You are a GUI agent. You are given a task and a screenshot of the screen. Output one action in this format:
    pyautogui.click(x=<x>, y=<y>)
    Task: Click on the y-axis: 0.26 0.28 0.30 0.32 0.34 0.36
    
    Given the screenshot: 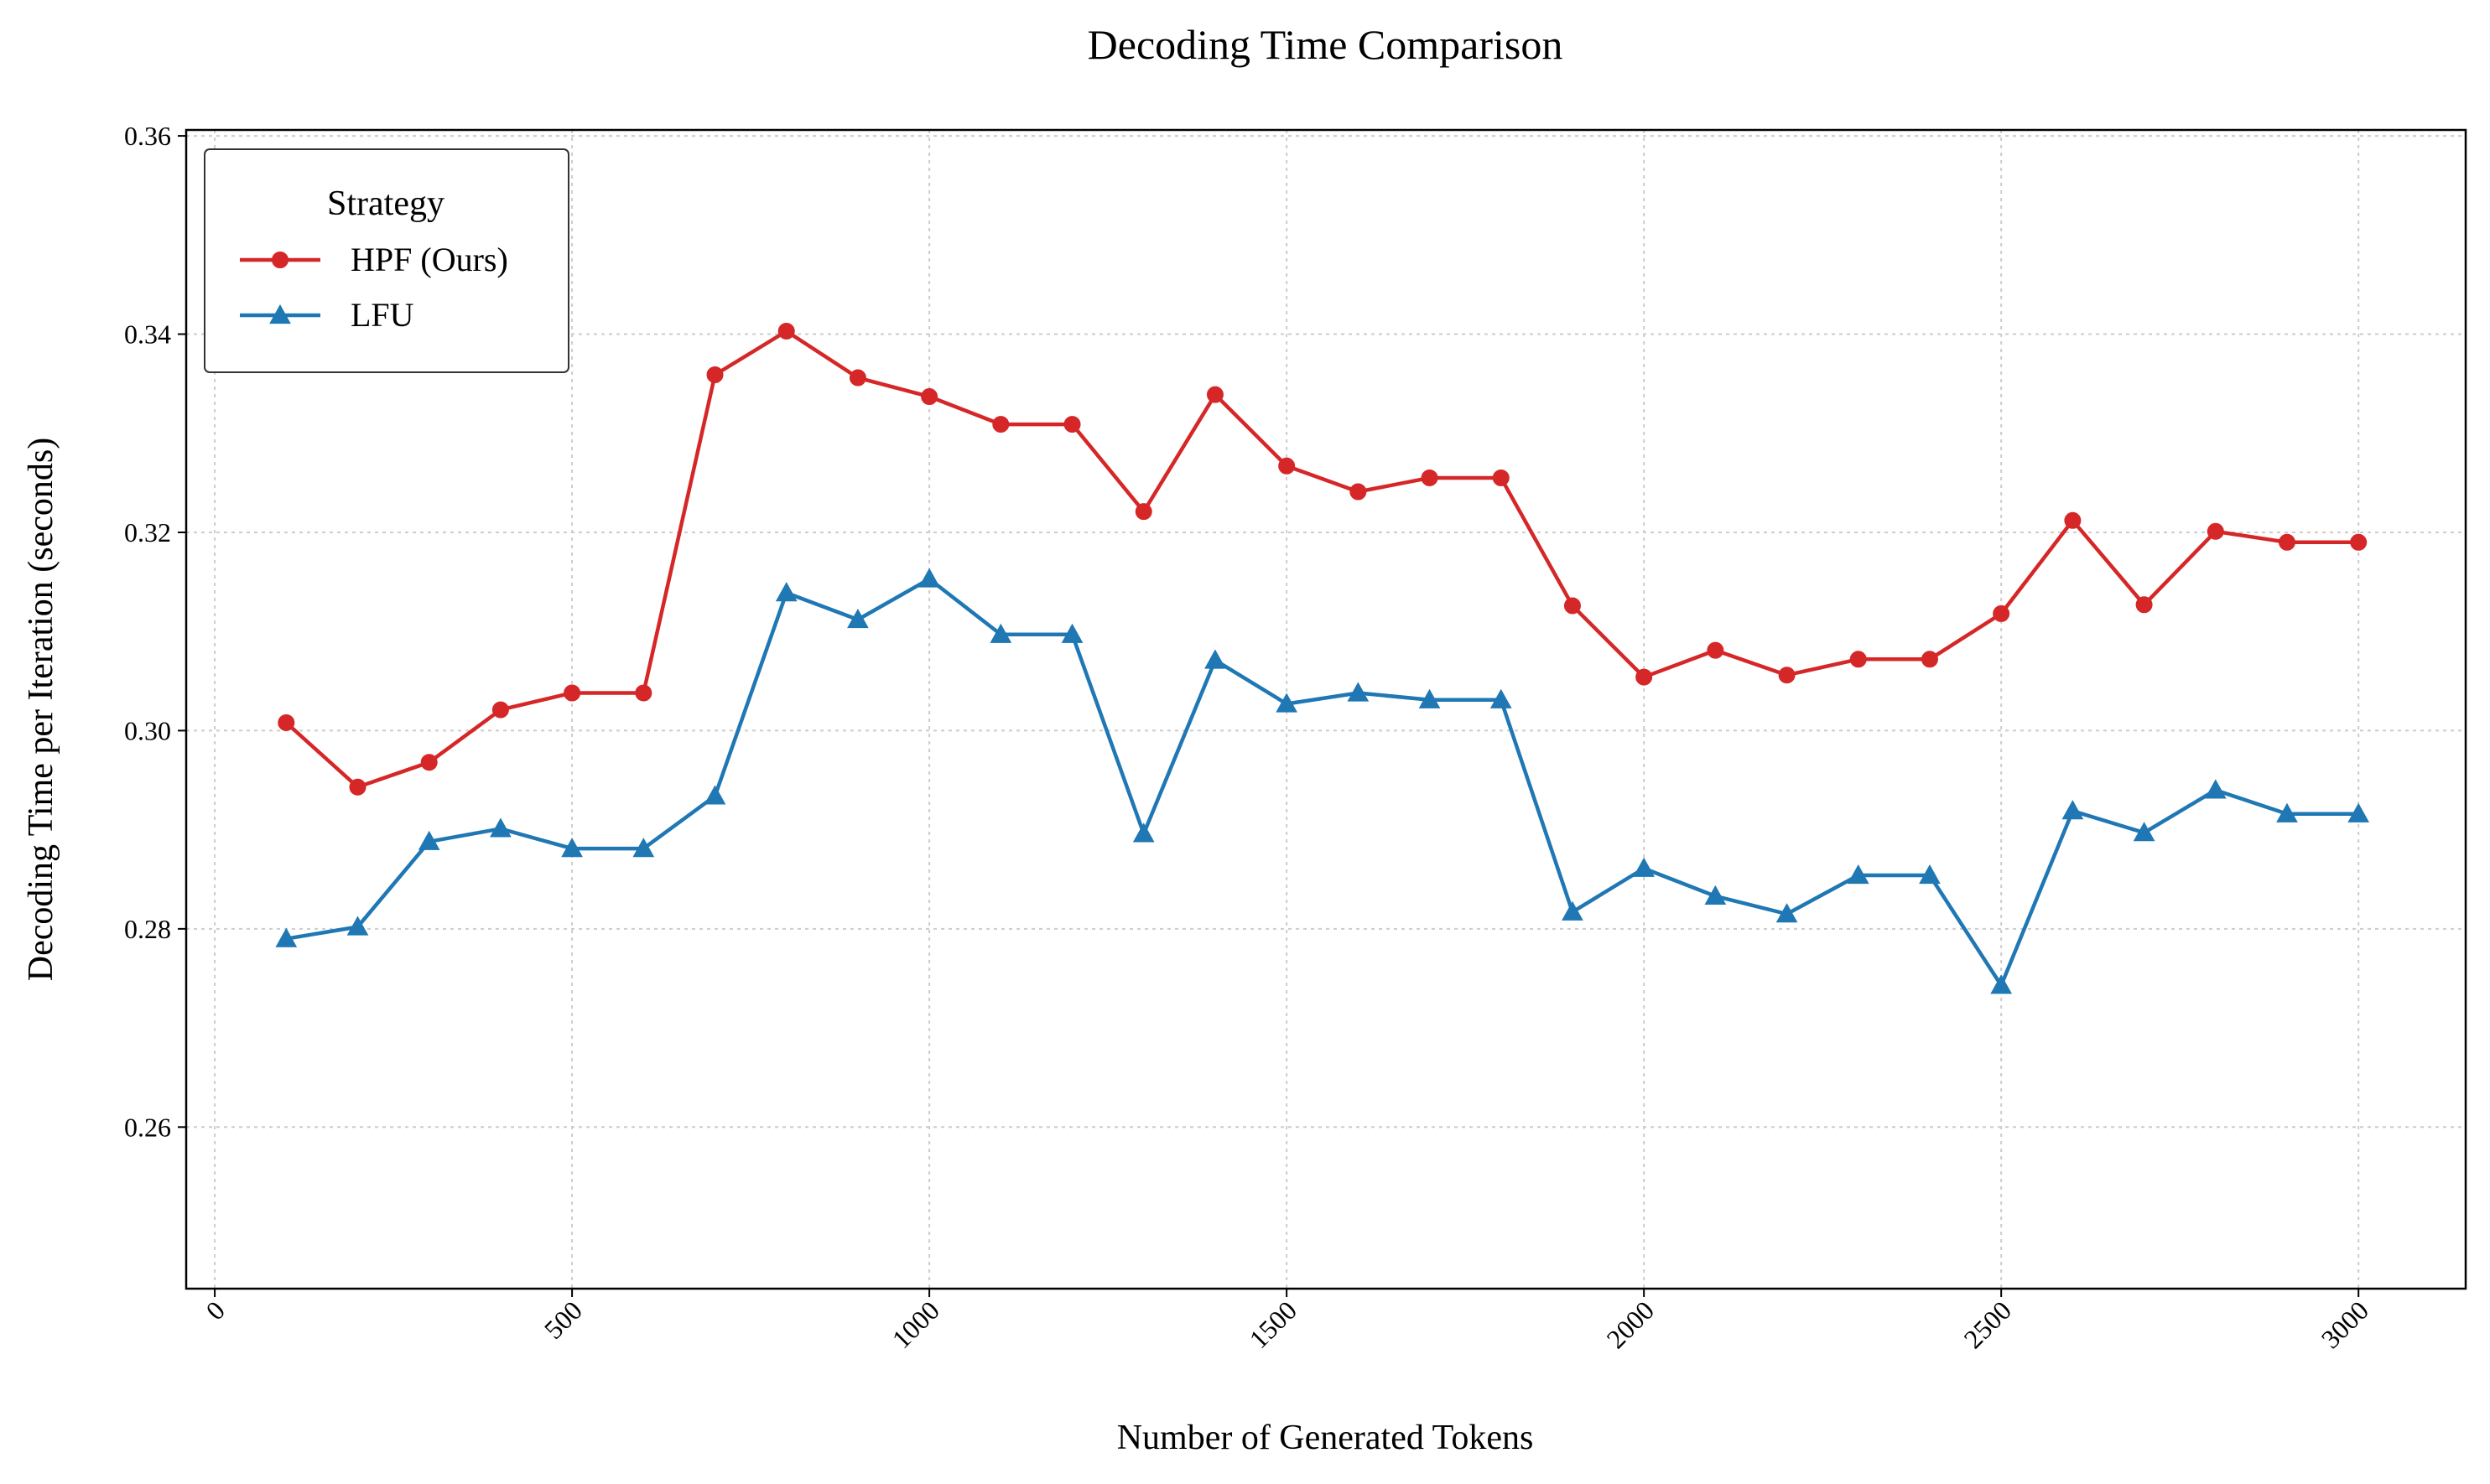 What is the action you would take?
    pyautogui.click(x=155, y=631)
    